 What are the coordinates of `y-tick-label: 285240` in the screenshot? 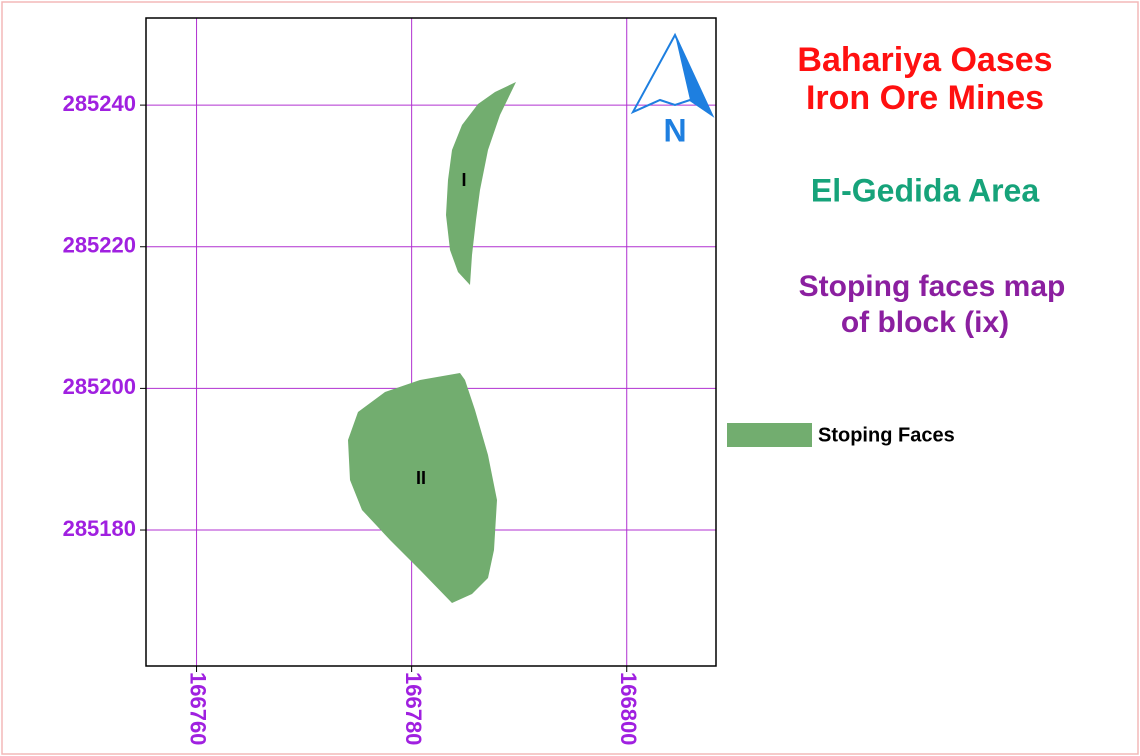 It's located at (99, 103).